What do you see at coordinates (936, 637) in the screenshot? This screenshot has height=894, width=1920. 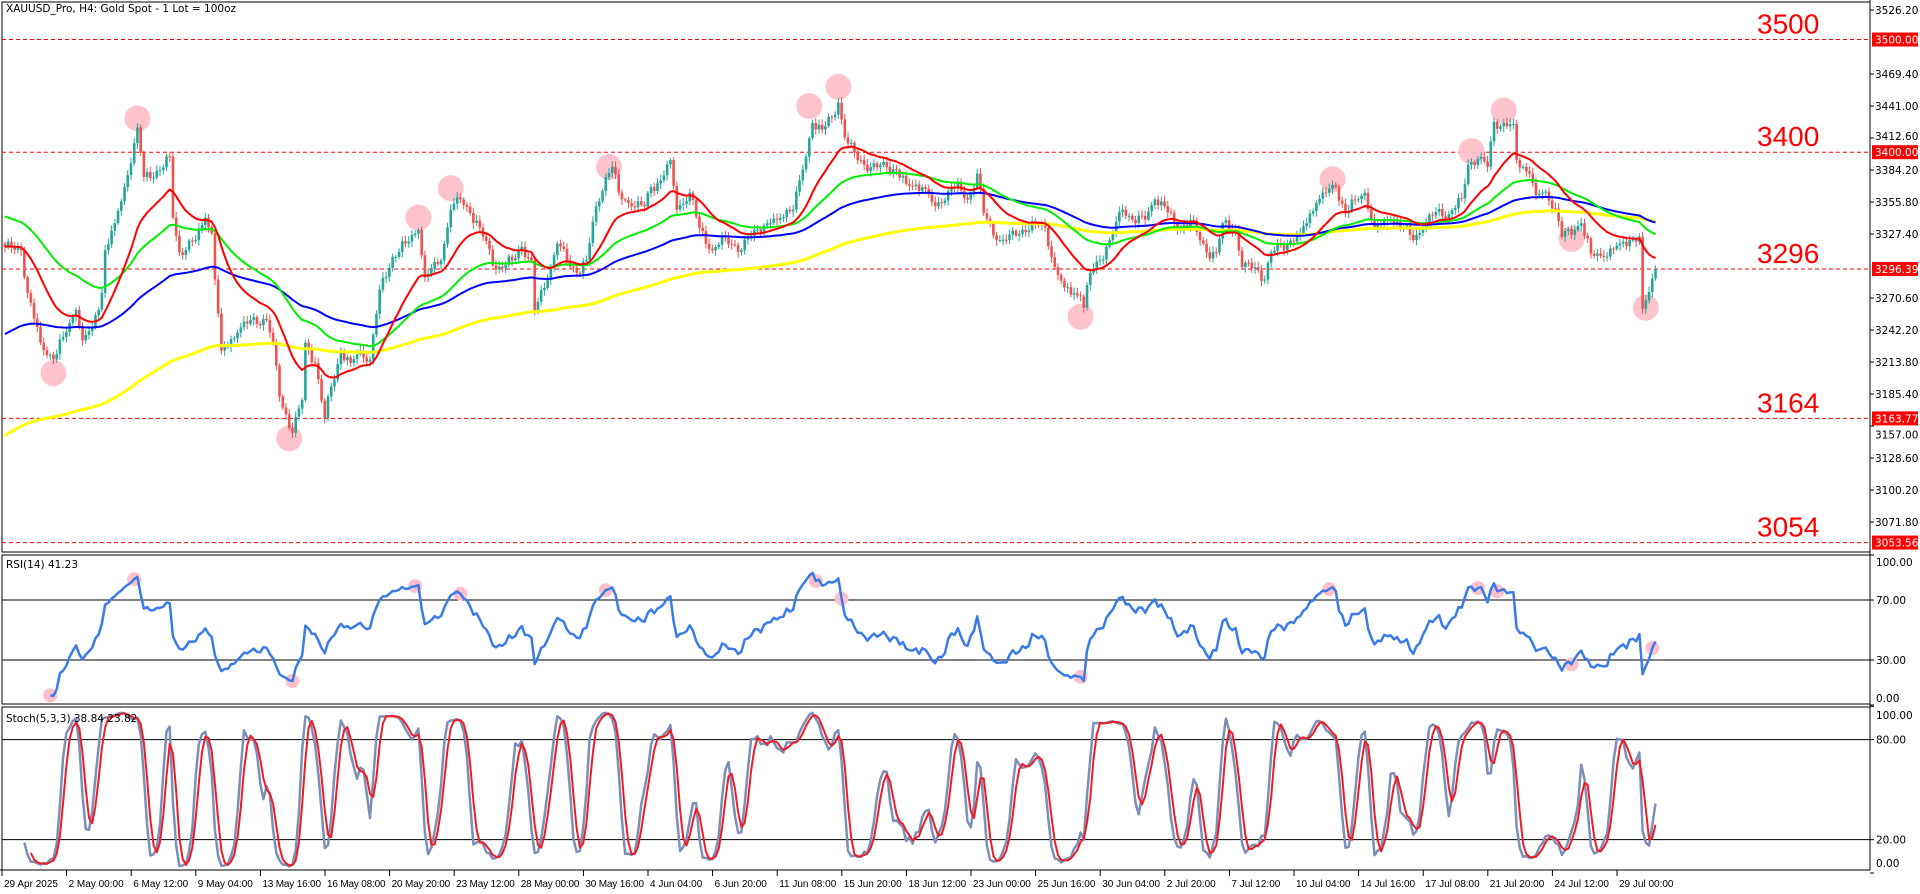 I see `rsi-panel` at bounding box center [936, 637].